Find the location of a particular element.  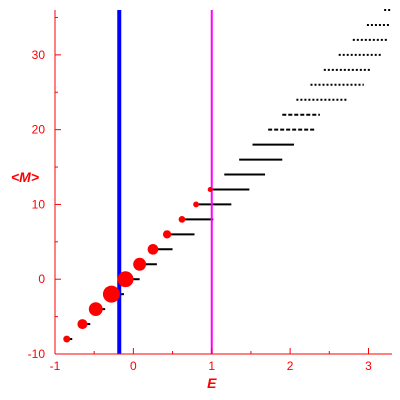

y-tick-label: 30 is located at coordinates (39, 55).